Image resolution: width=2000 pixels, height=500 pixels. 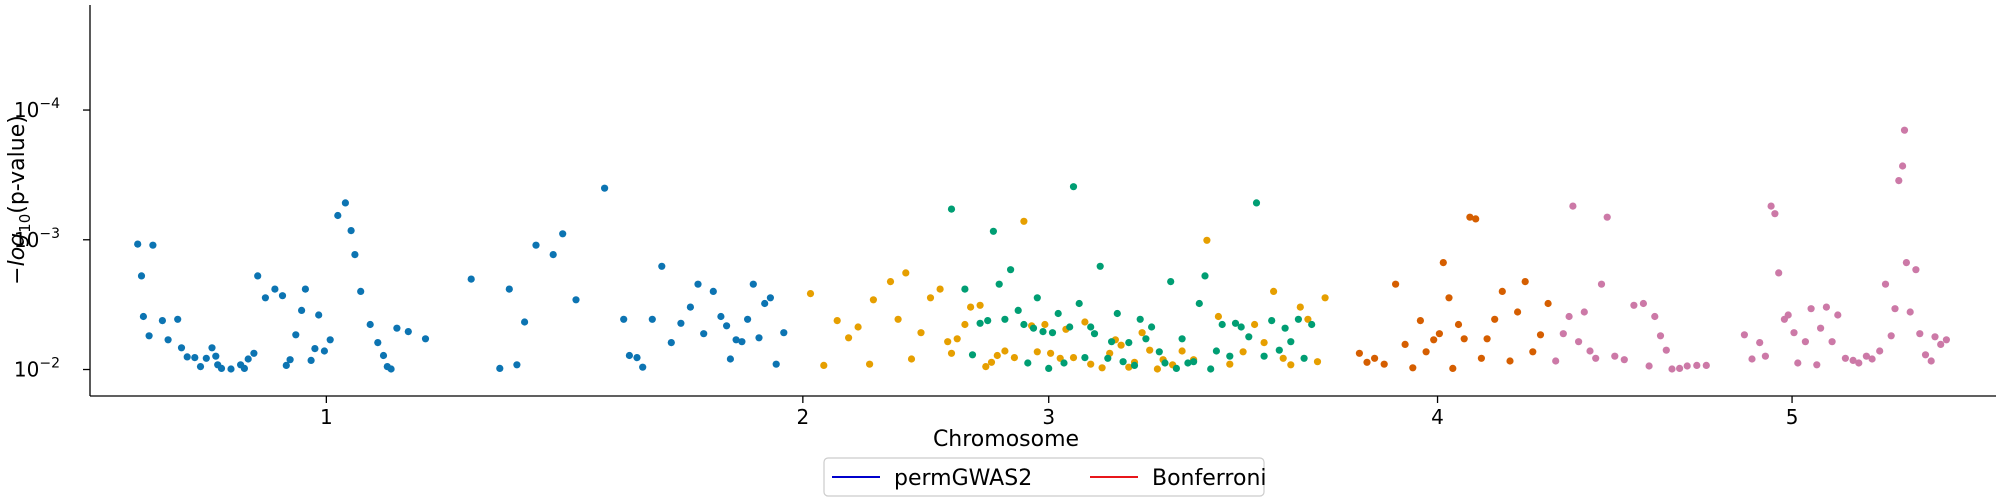 I want to click on x-tick-label: 3, so click(x=1048, y=417).